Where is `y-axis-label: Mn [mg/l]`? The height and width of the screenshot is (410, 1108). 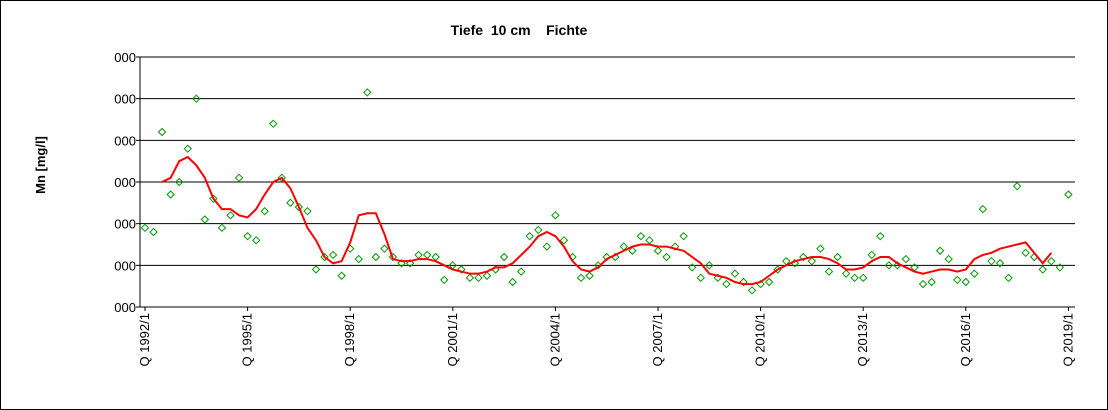
y-axis-label: Mn [mg/l] is located at coordinates (40, 165).